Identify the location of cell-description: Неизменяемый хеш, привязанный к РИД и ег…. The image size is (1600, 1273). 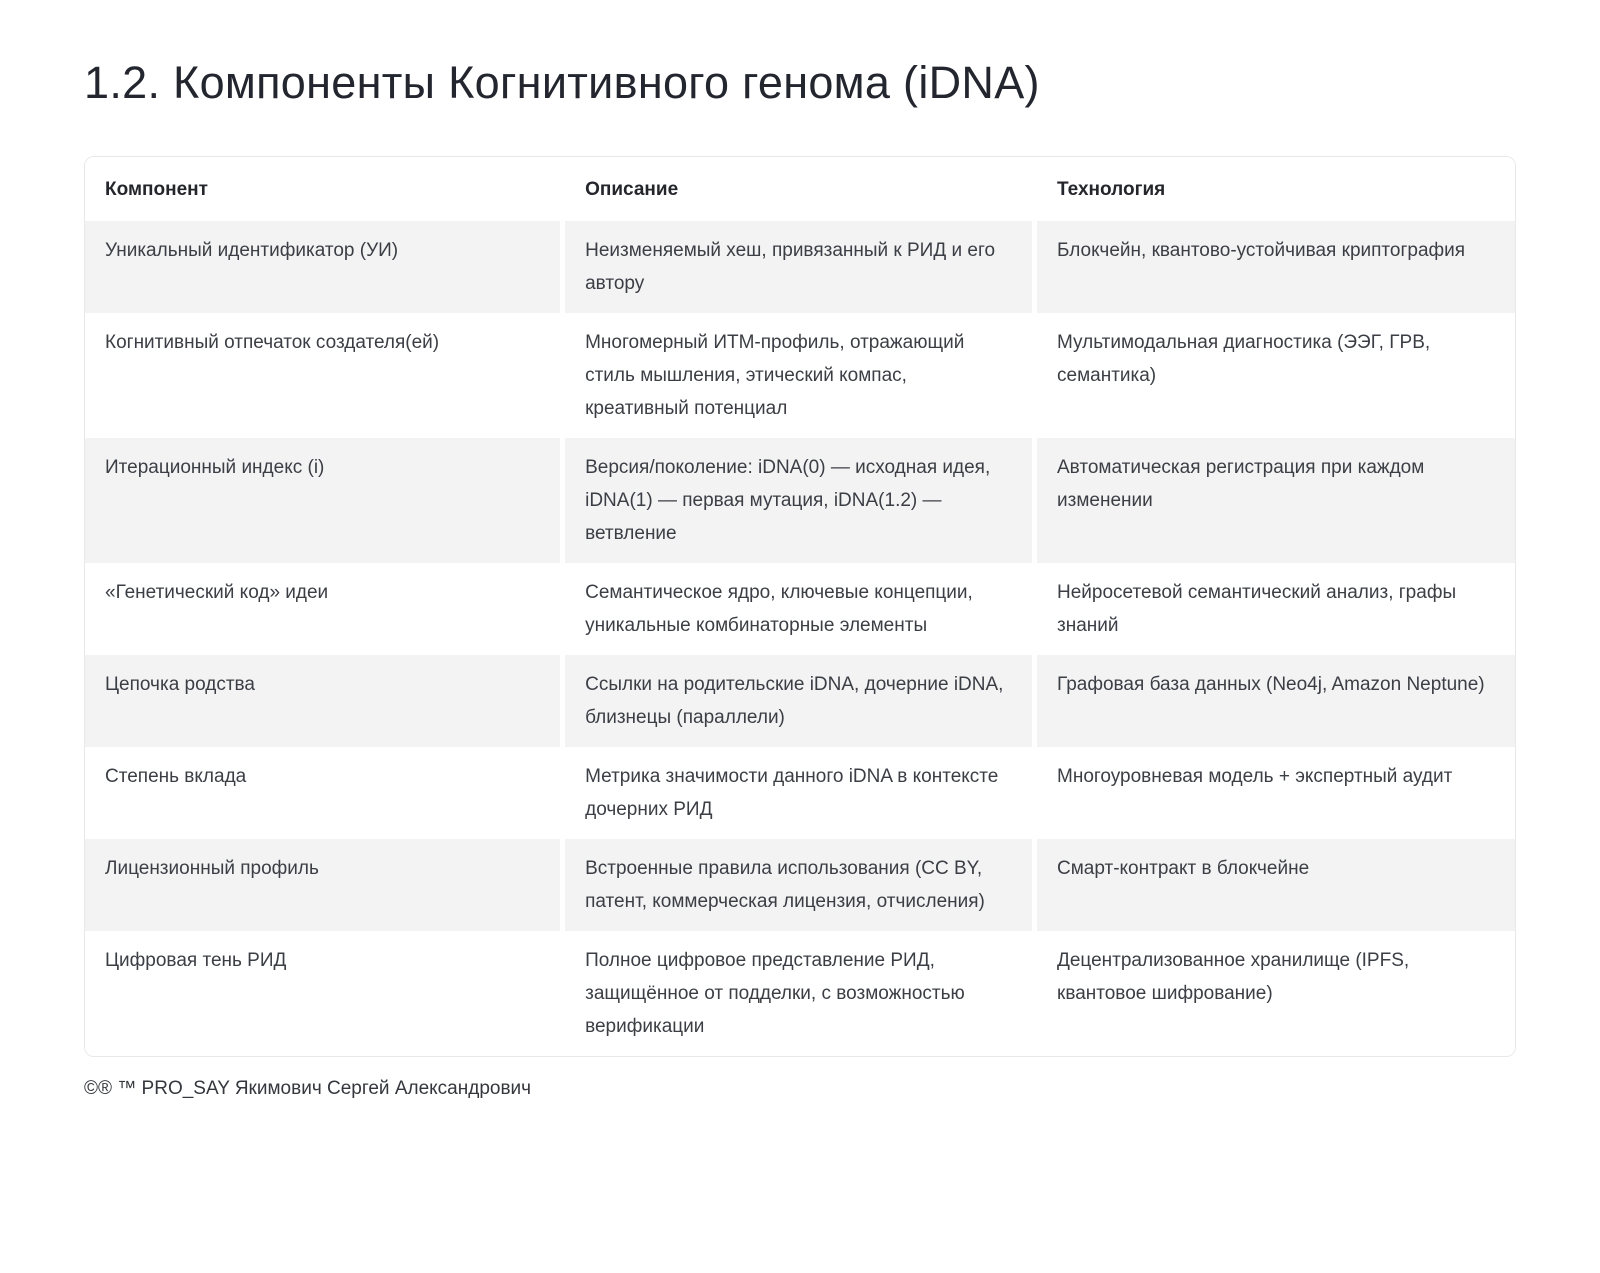
(797, 267).